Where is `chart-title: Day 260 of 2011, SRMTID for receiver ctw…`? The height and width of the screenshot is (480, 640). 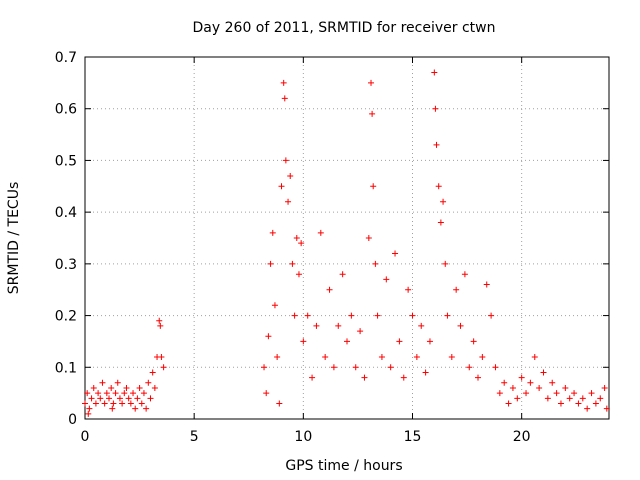 chart-title: Day 260 of 2011, SRMTID for receiver ctw… is located at coordinates (344, 28).